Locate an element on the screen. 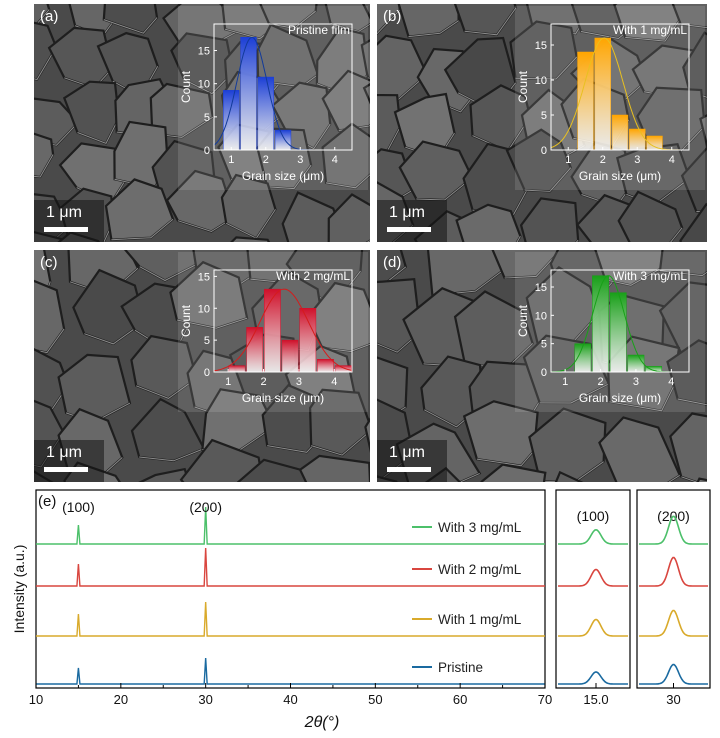  y-axis-label: Count is located at coordinates (186, 86).